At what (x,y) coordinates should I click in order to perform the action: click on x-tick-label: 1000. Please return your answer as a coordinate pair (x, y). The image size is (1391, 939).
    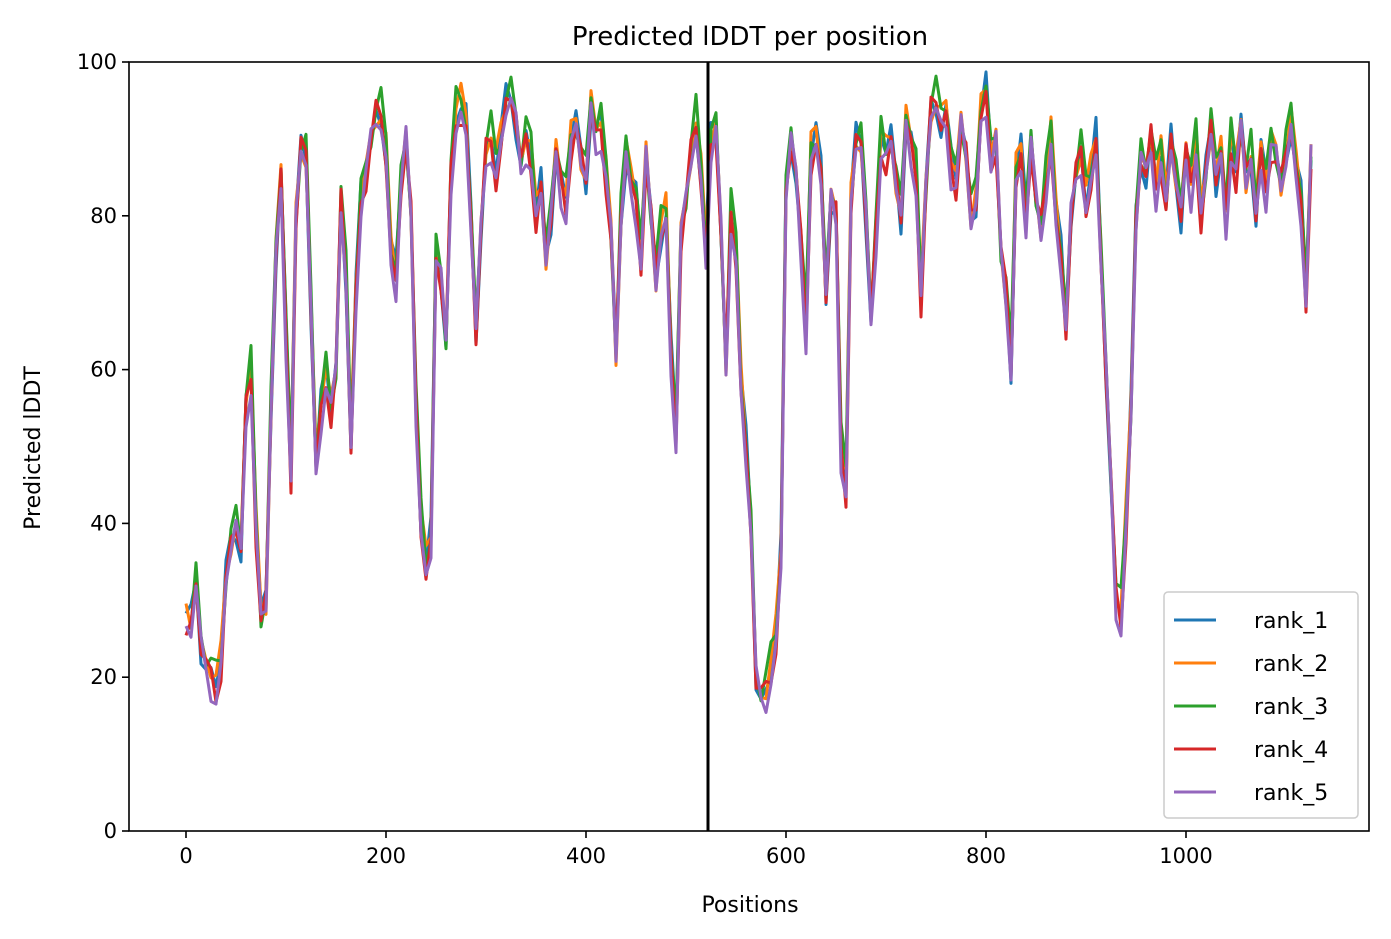
    Looking at the image, I should click on (1185, 856).